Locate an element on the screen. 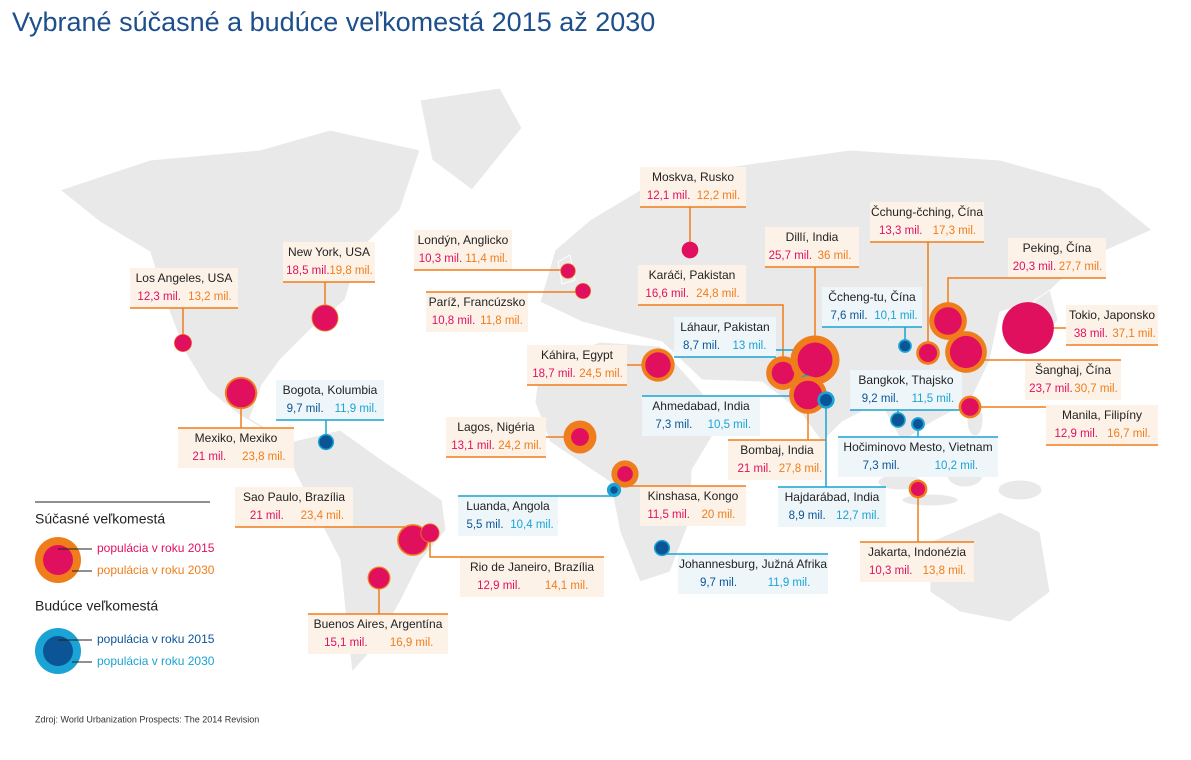 Image resolution: width=1191 pixels, height=760 pixels. population-2015: 15,1 mil. is located at coordinates (345, 643).